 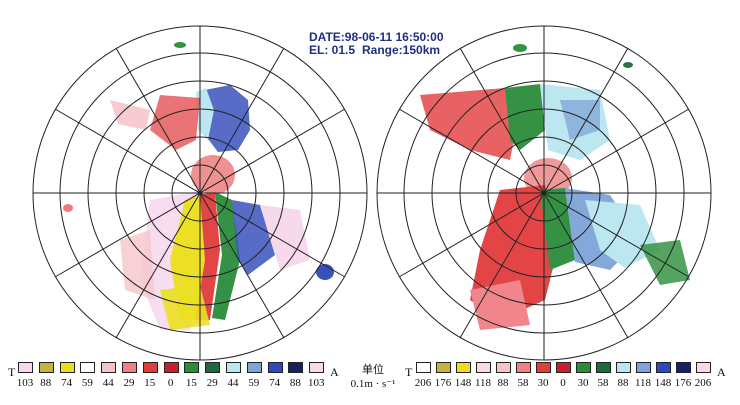 I want to click on scan-date-label: DATE:98-06-11 16:50:00, so click(x=376, y=37).